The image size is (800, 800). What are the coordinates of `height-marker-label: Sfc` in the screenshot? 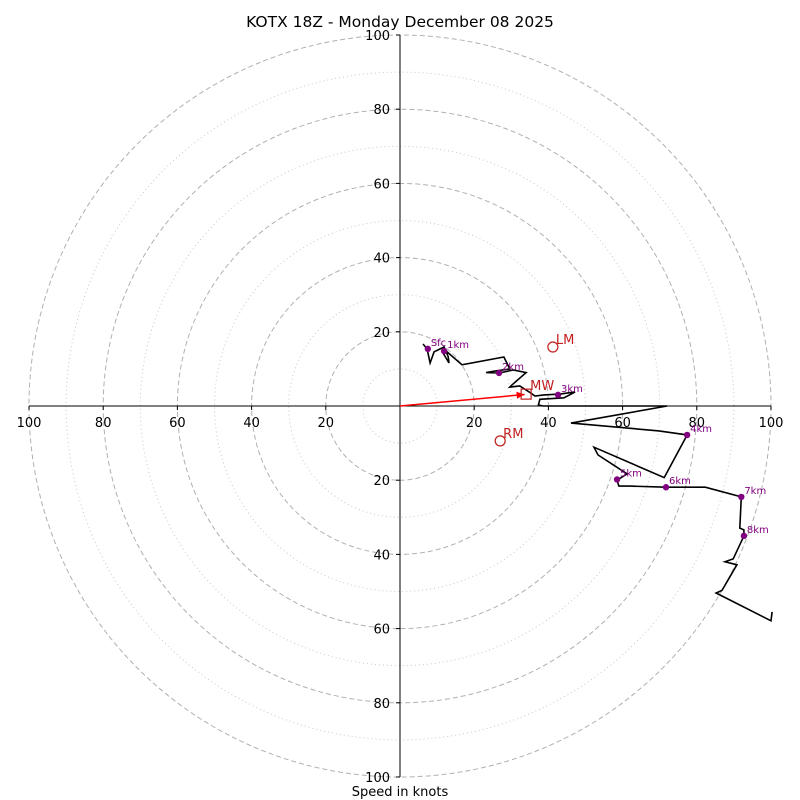 It's located at (438, 343).